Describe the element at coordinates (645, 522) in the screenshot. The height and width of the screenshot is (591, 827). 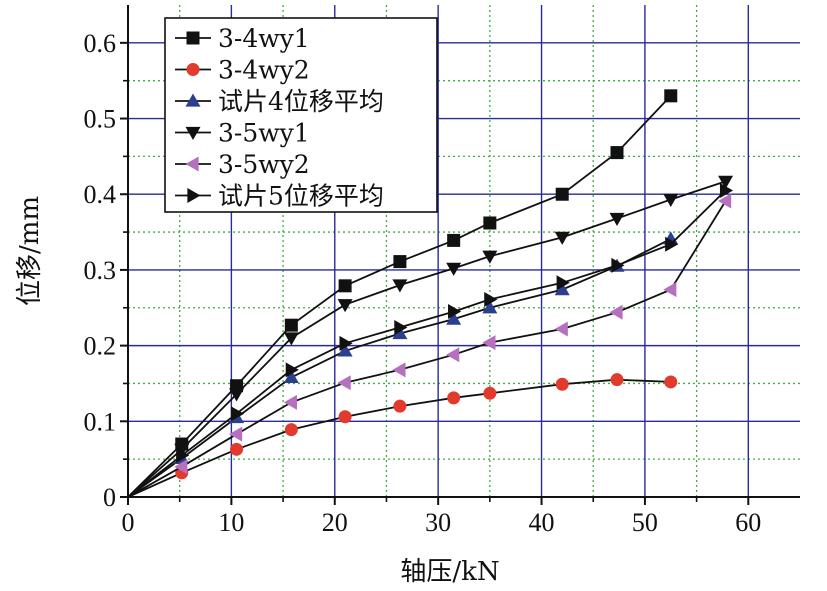
I see `x-tick-label: 50` at that location.